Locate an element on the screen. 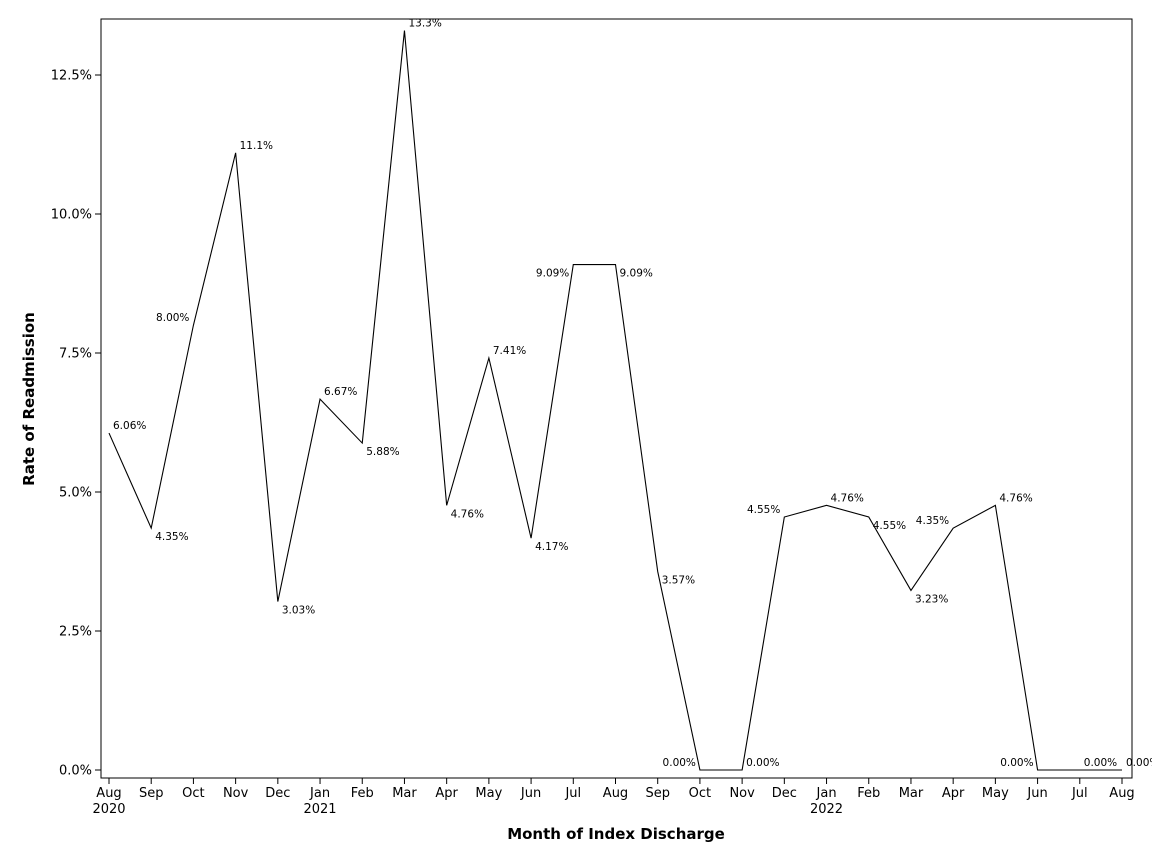 This screenshot has height=868, width=1152. x-axis-title: Month of Index Discharge is located at coordinates (616, 834).